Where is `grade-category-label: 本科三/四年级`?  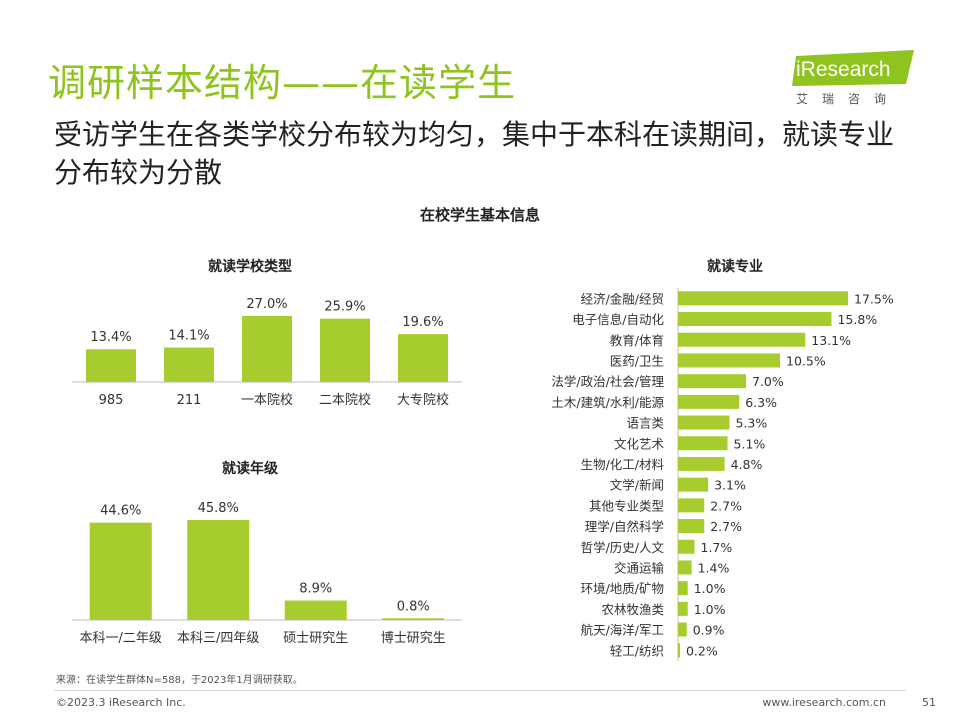
grade-category-label: 本科三/四年级 is located at coordinates (218, 638).